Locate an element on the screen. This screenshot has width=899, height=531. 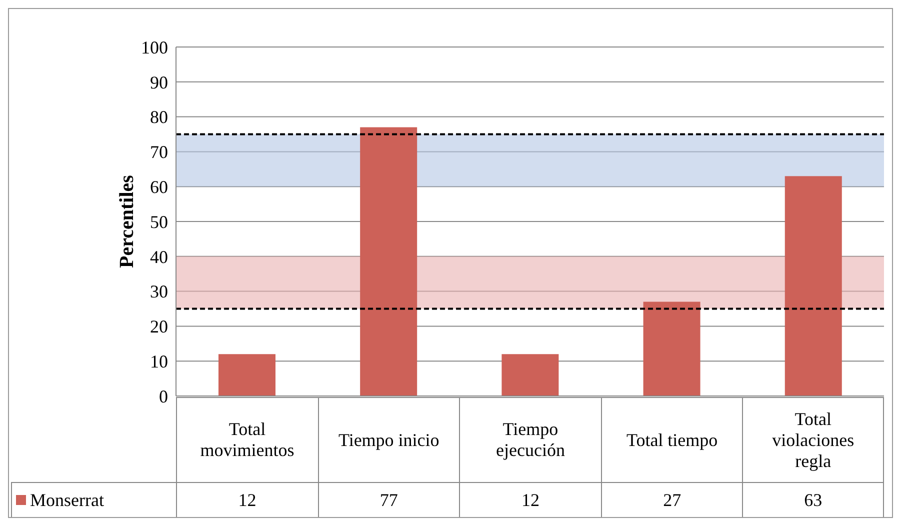
y-tick-label: 60 is located at coordinates (159, 186).